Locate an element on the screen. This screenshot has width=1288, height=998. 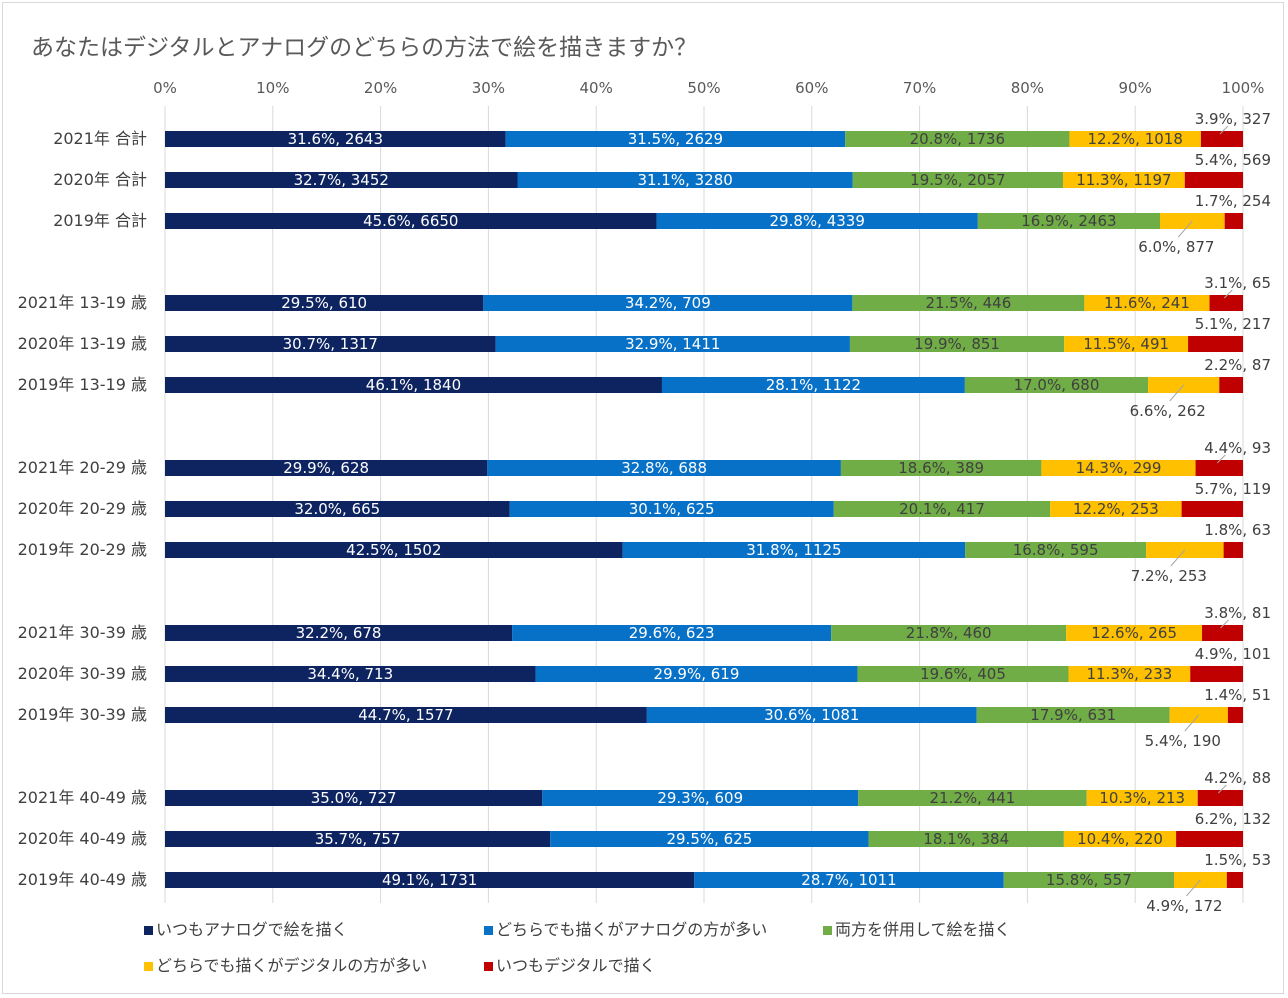
category-label: 2019年 20-29 歳 is located at coordinates (82, 549).